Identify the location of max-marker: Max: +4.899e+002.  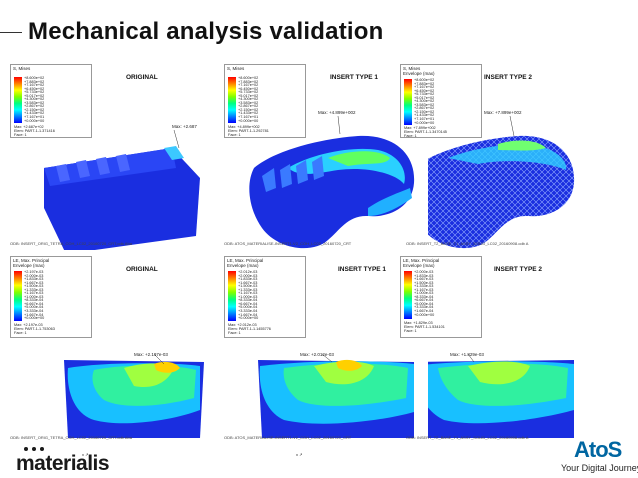
(337, 112).